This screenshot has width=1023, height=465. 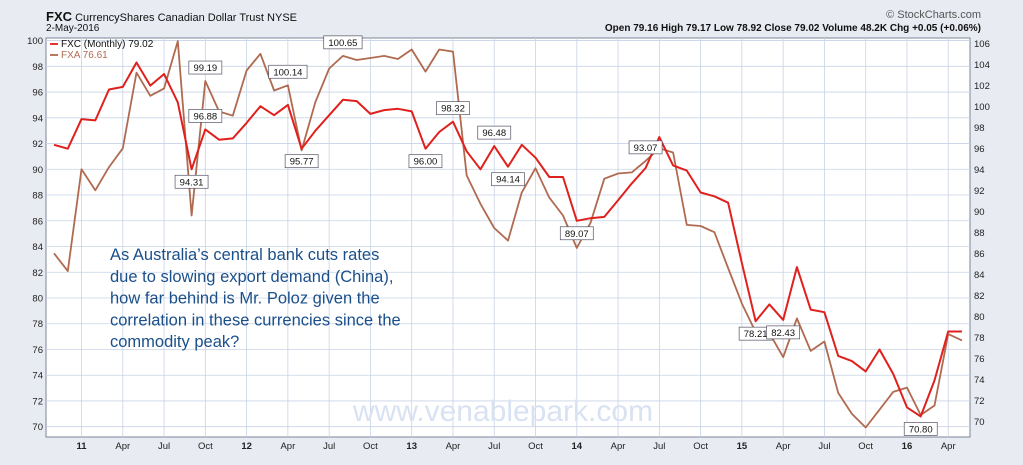 I want to click on callout-label: 93.07, so click(x=646, y=148).